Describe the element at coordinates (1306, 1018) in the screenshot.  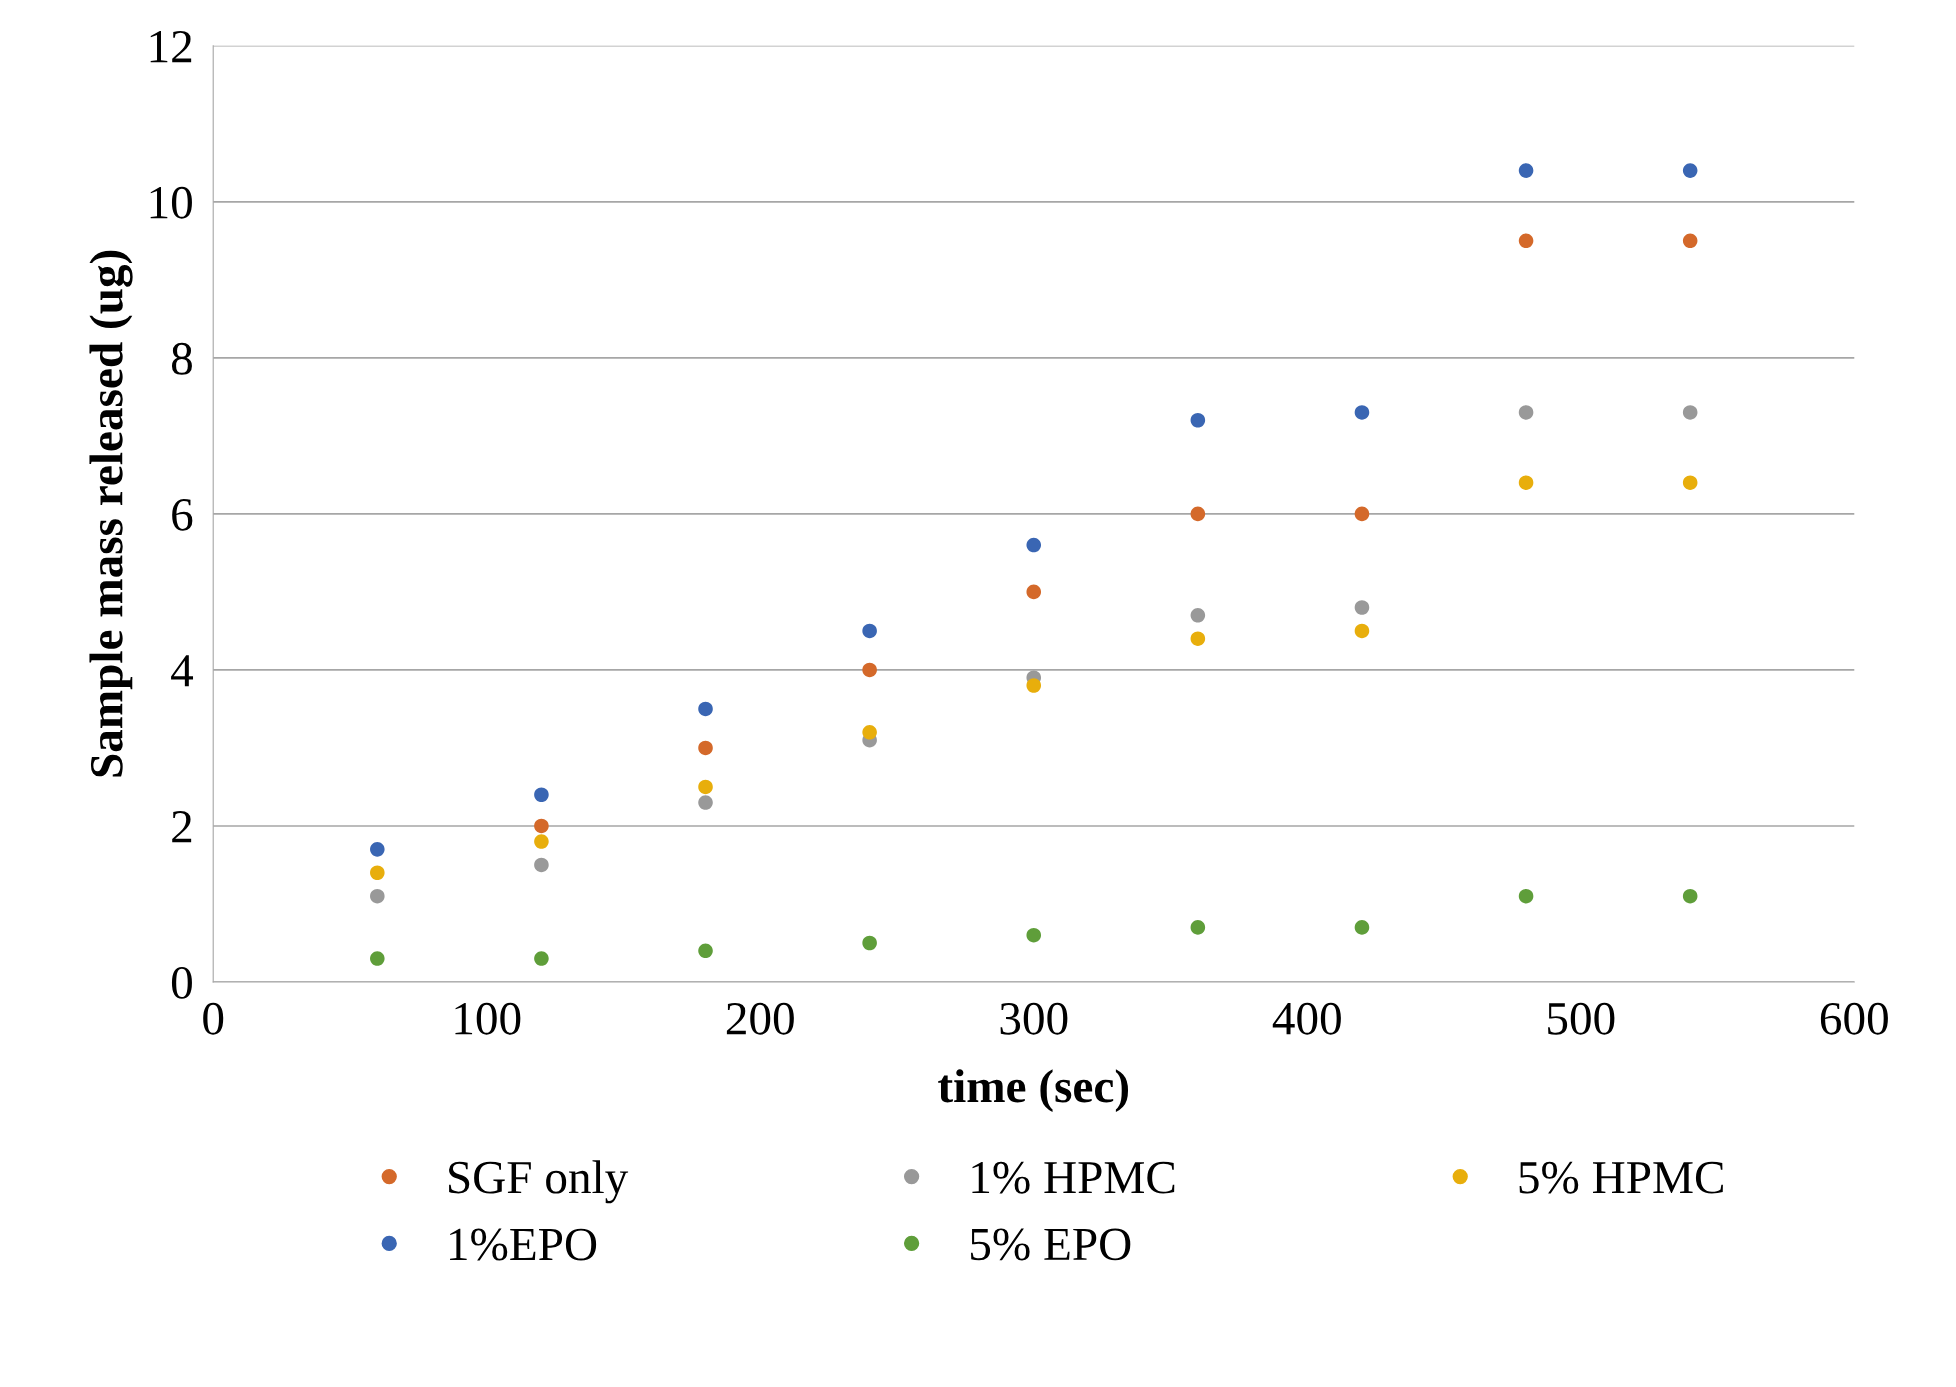
I see `x-tick-label: 400` at that location.